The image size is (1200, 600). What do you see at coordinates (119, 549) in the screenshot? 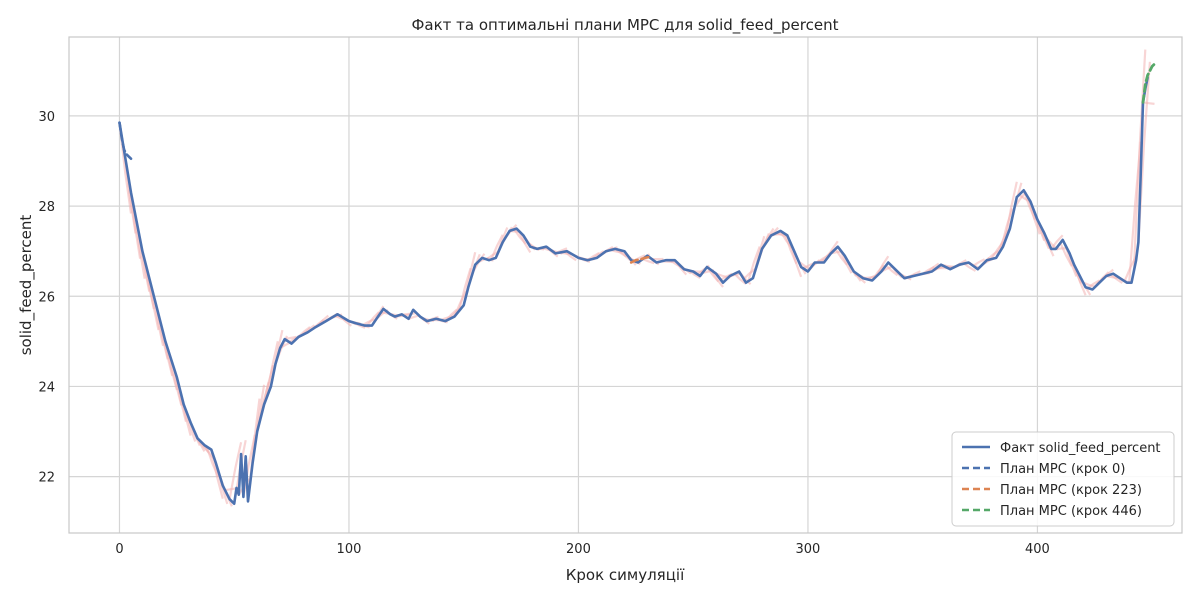
I see `x-tick-label: 0` at bounding box center [119, 549].